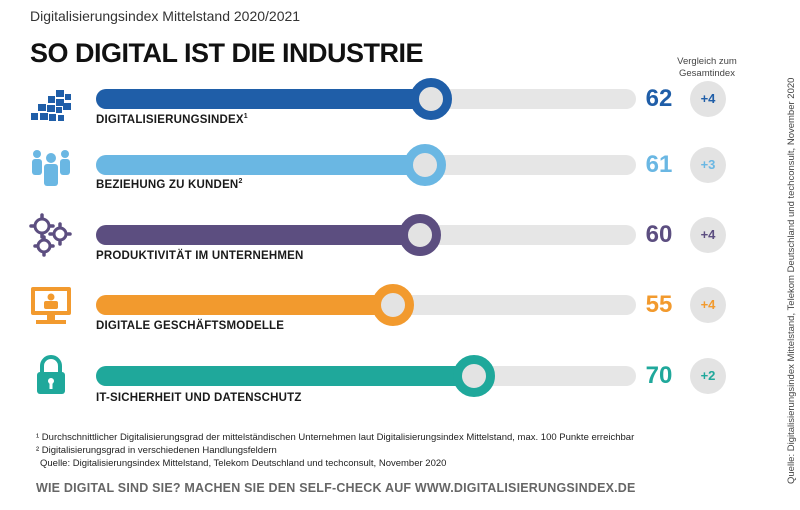 This screenshot has width=800, height=510. What do you see at coordinates (227, 53) in the screenshot?
I see `chart-title: SO DIGITAL IST DIE INDUSTRIE` at bounding box center [227, 53].